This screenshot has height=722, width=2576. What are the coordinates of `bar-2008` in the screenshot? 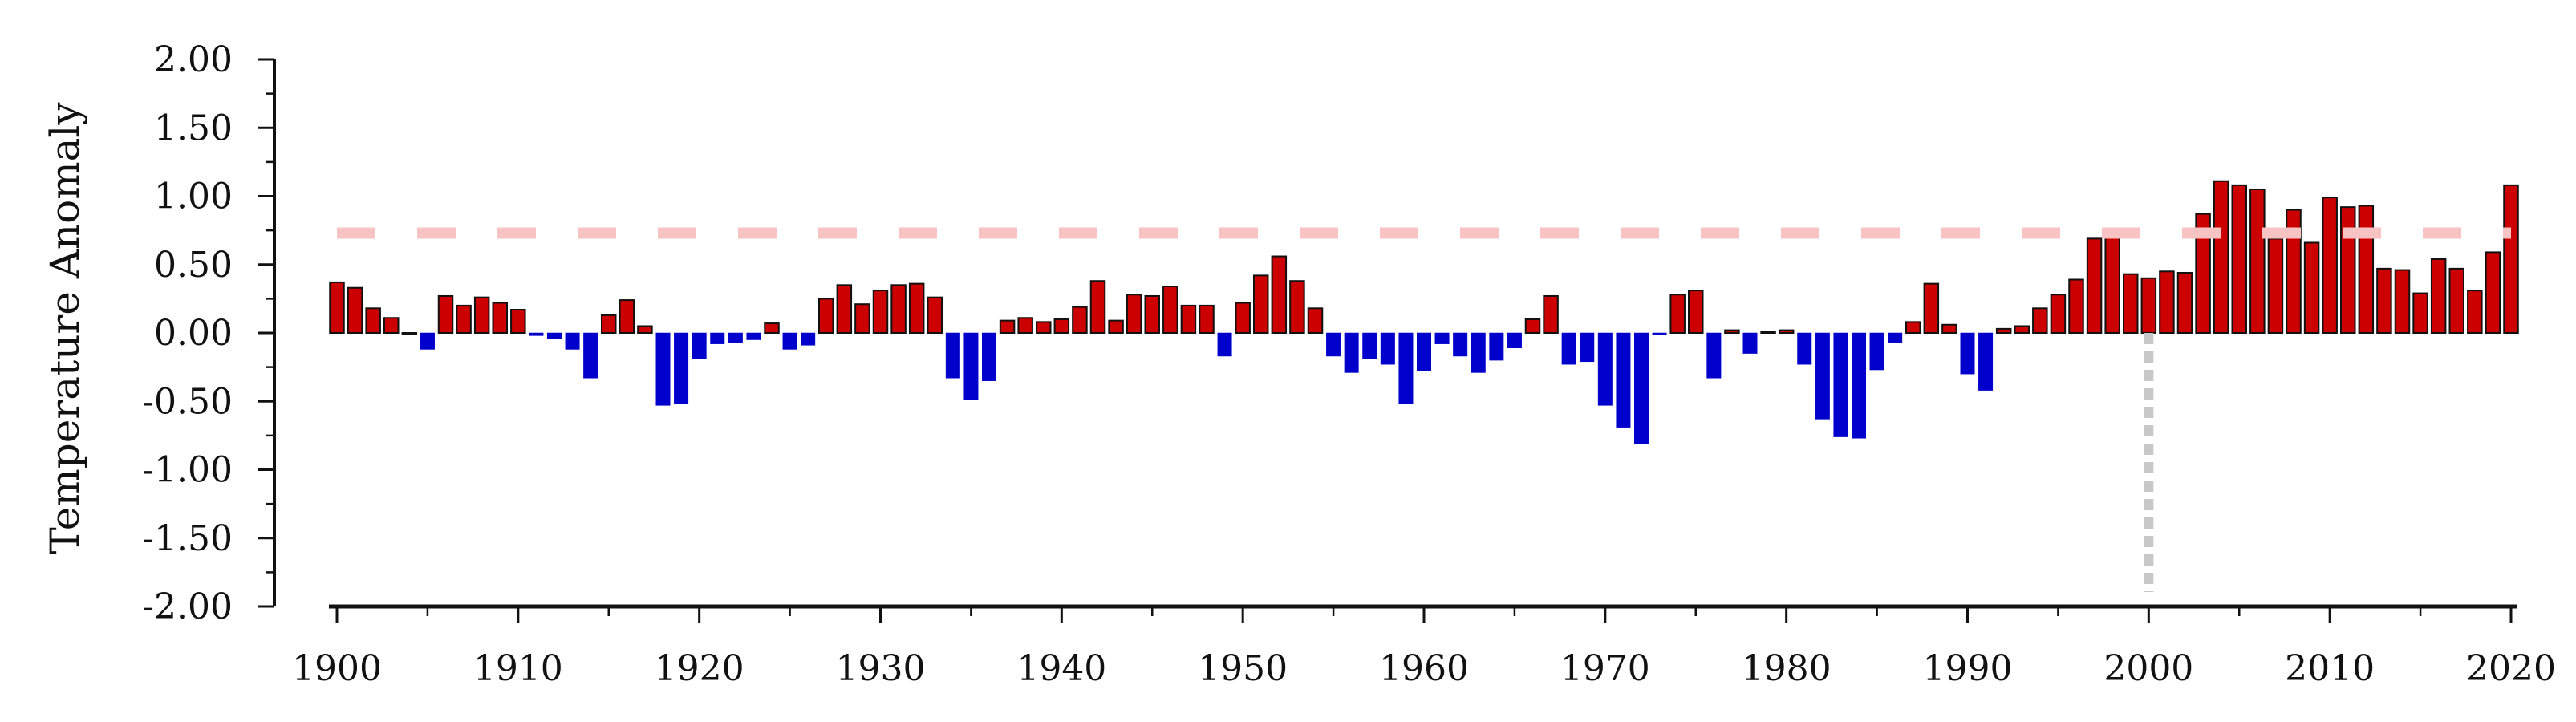 It's located at (2294, 271).